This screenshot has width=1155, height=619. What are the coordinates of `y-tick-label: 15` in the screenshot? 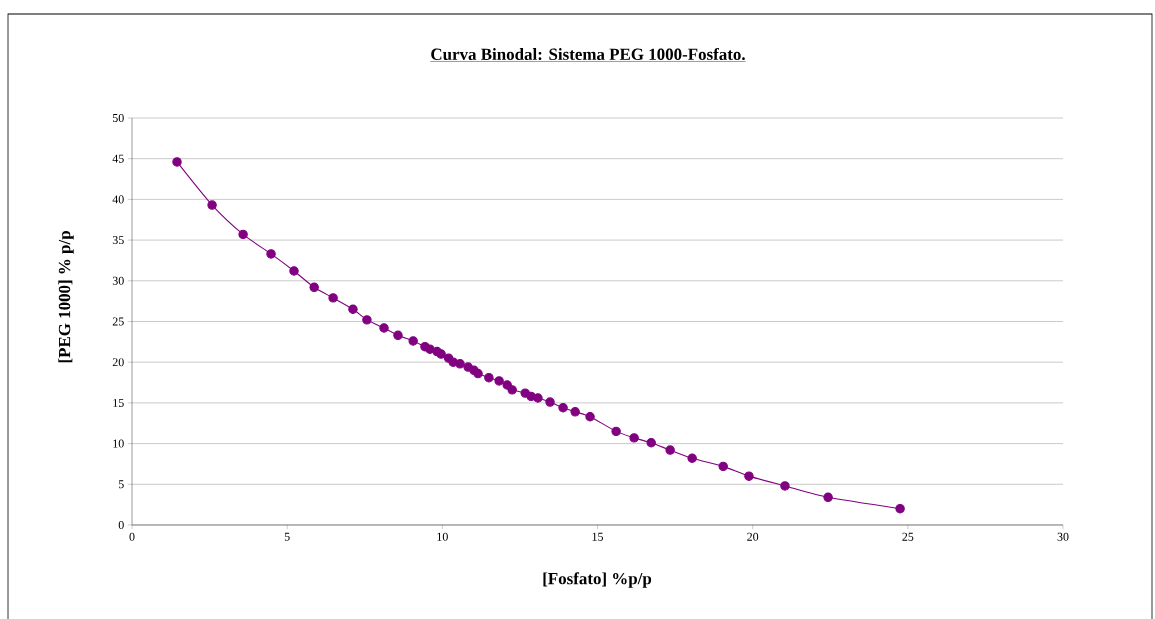 It's located at (118, 402).